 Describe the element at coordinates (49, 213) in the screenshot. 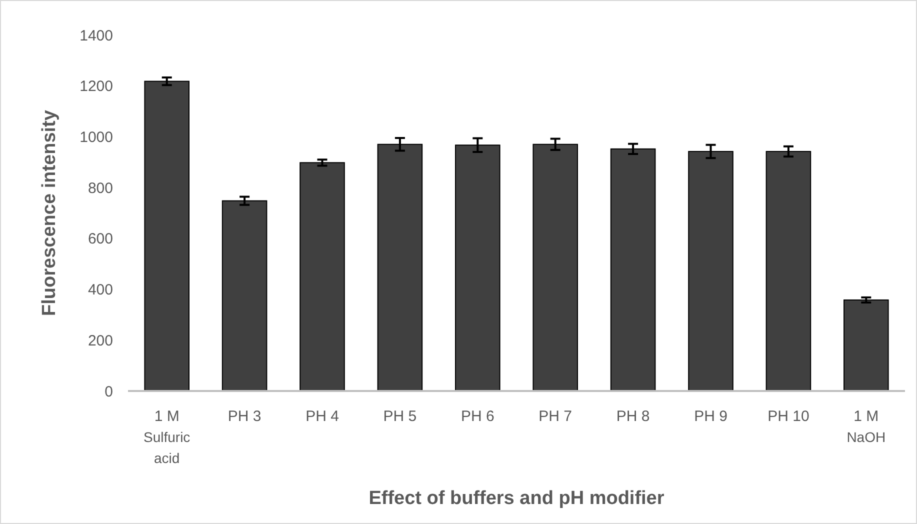

I see `y-axis-title: Fluorescence intensity` at that location.